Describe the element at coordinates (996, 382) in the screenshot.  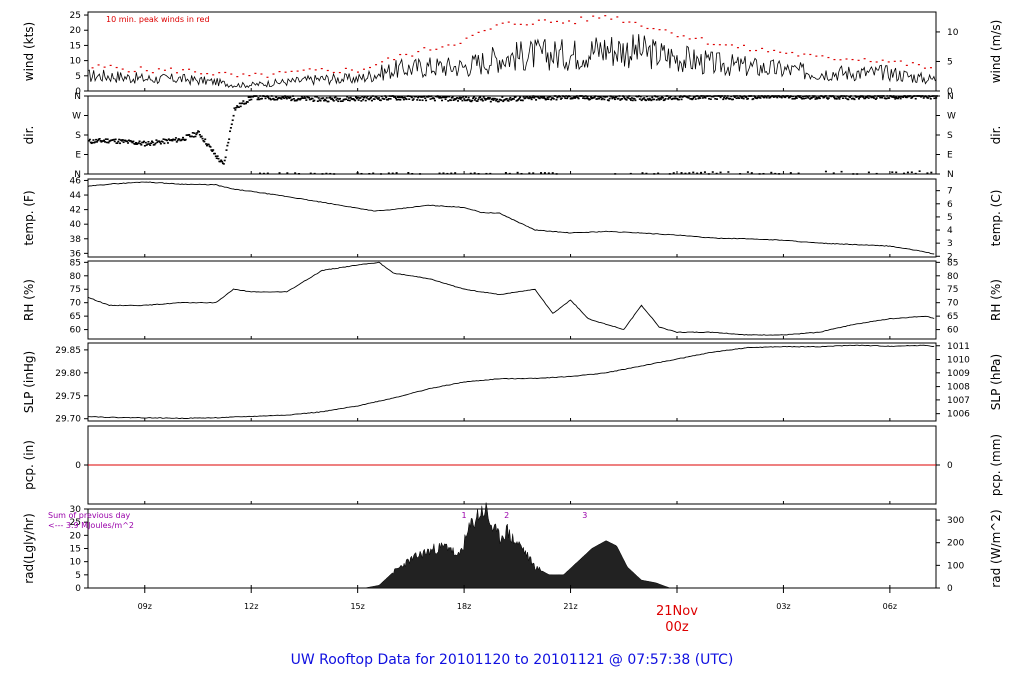
I see `slp-ylabel-right: SLP (hPa)` at that location.